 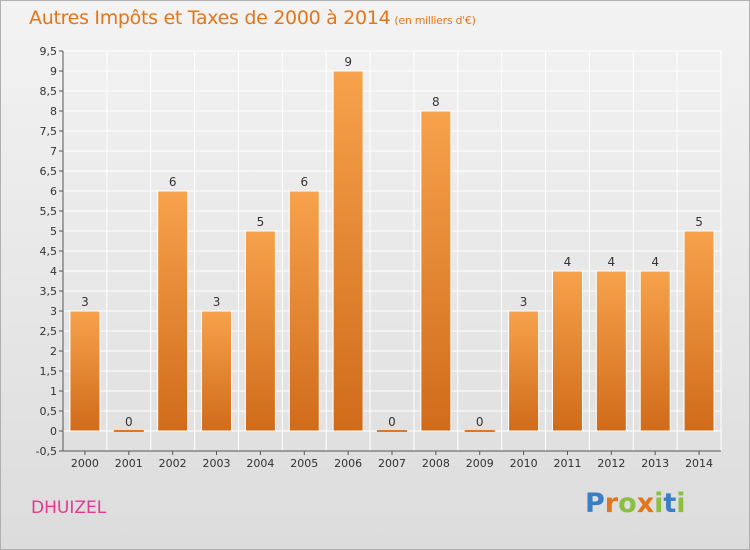 I want to click on chart-title-text: Autres Impôts et Taxes de 2000 à 2014, so click(x=210, y=18).